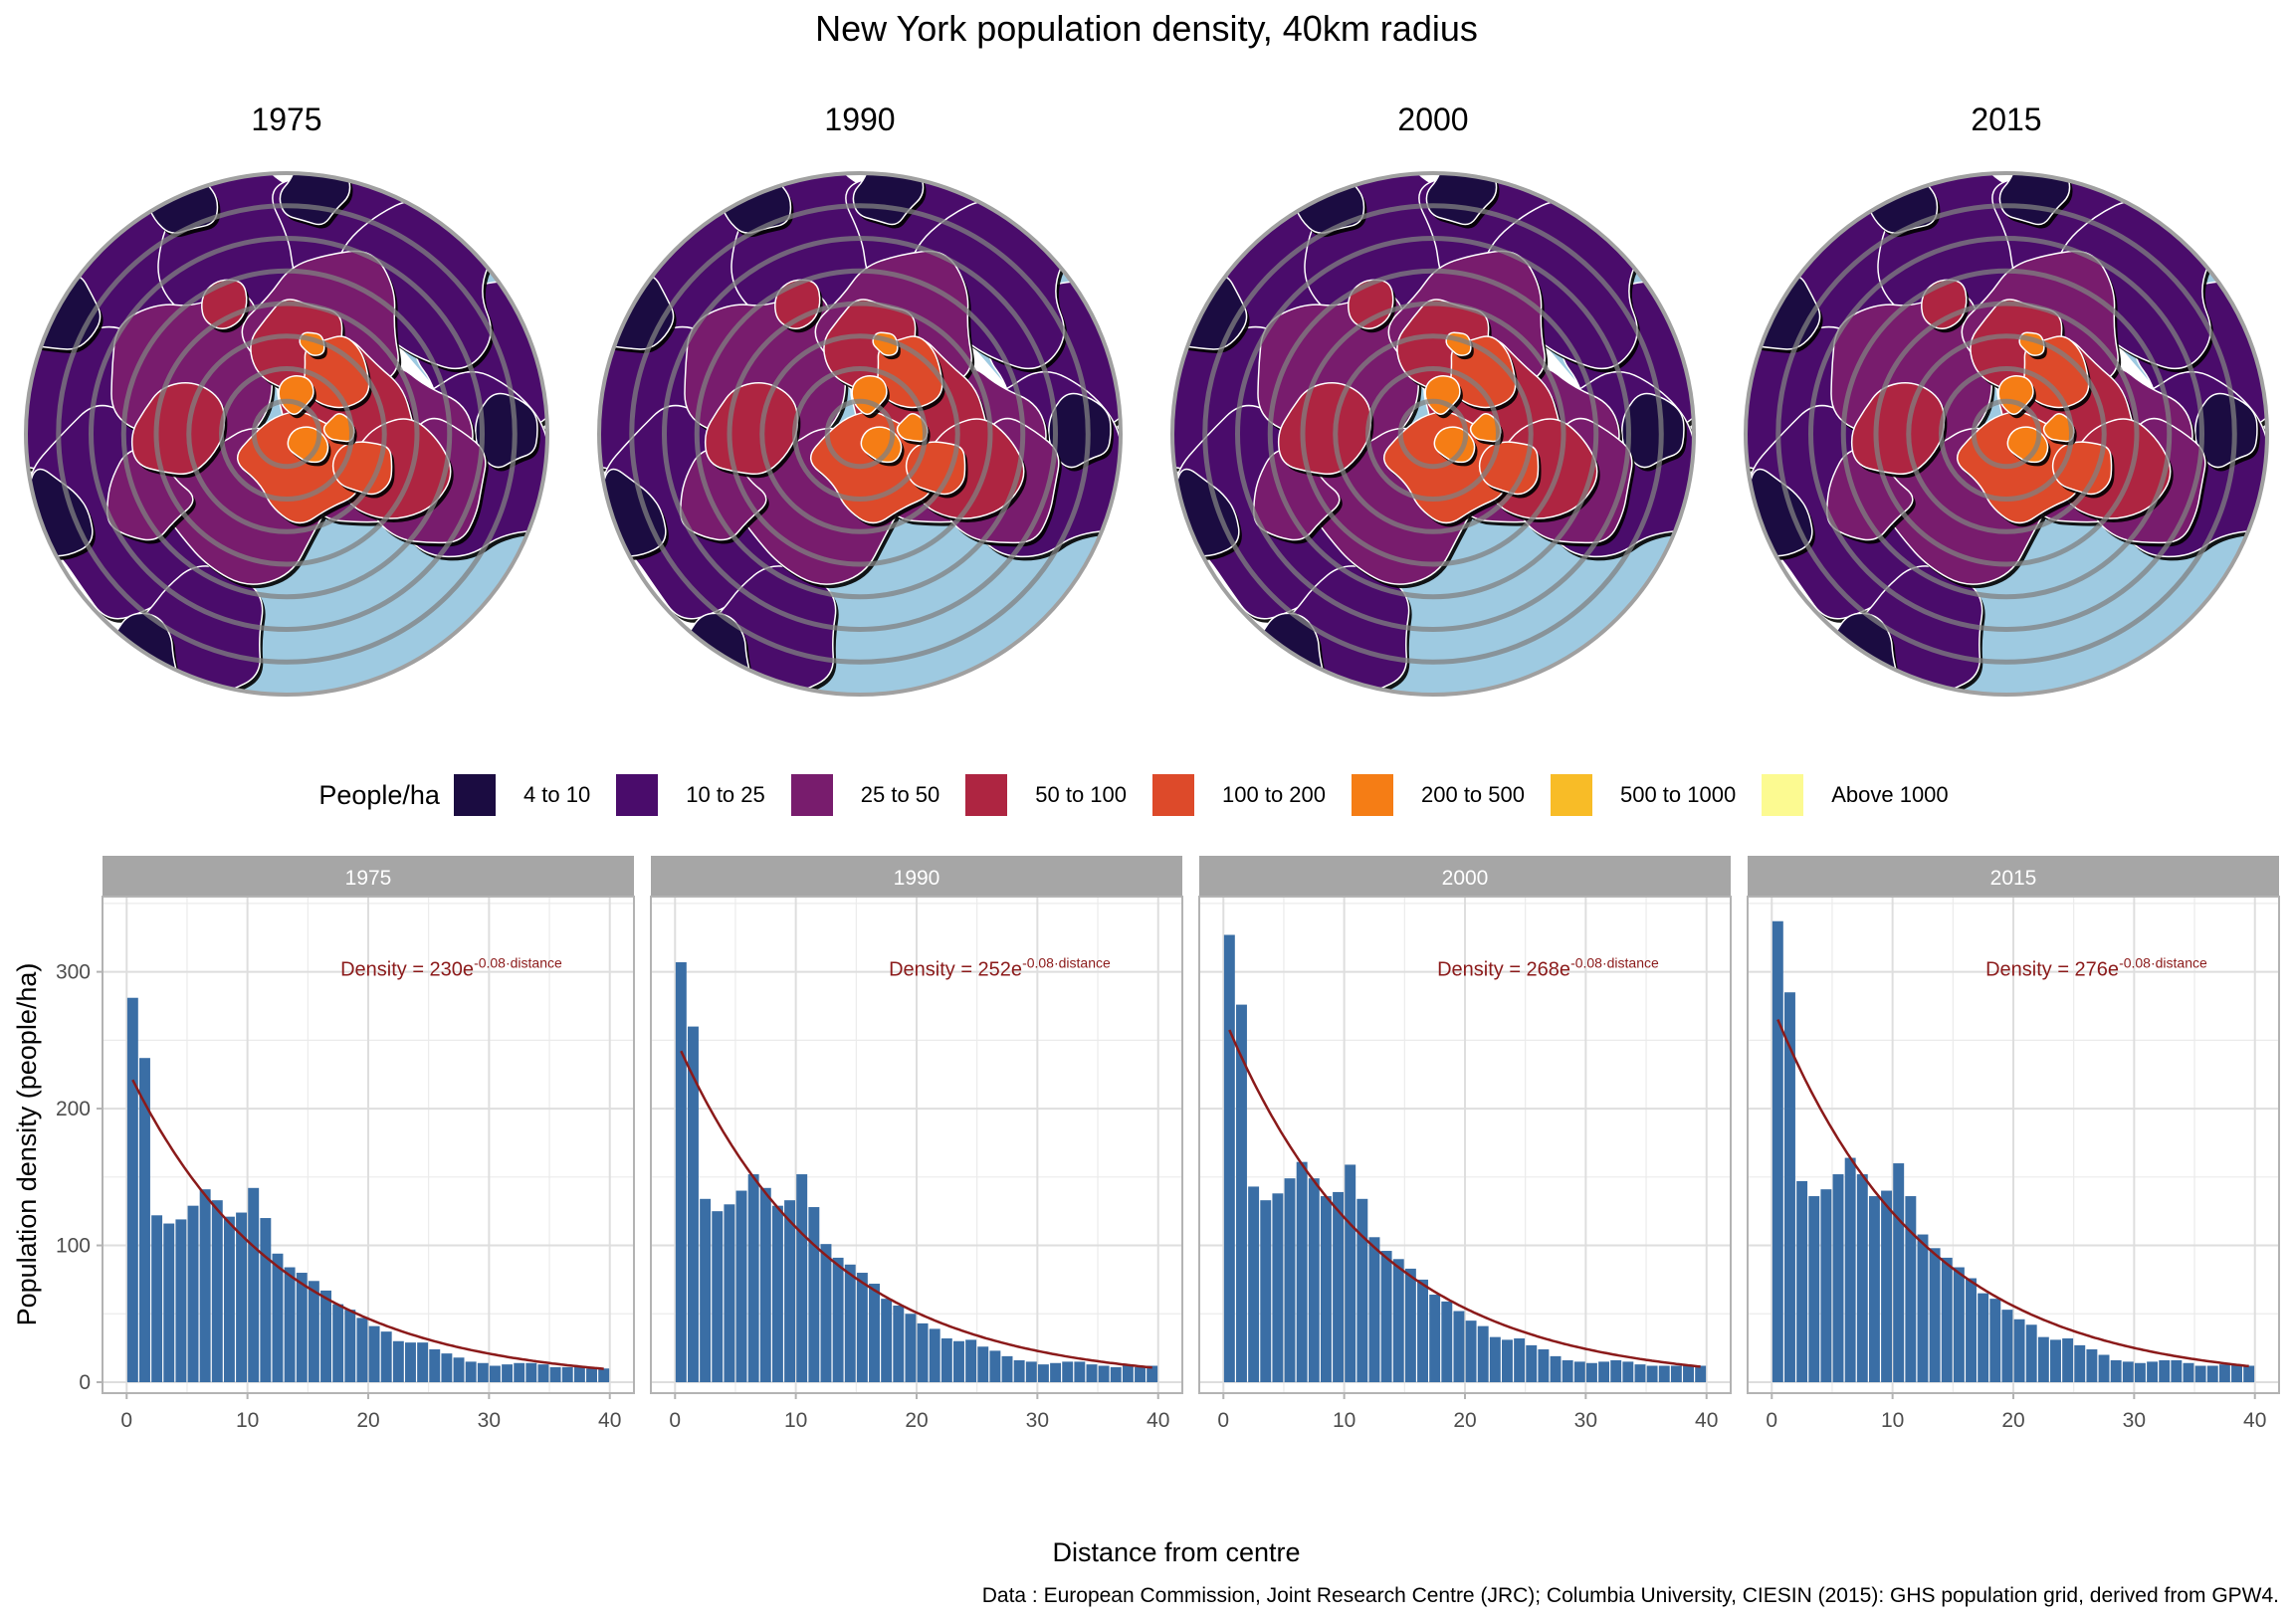  I want to click on equation-label: Density = 268e-0.08·distance, so click(1548, 968).